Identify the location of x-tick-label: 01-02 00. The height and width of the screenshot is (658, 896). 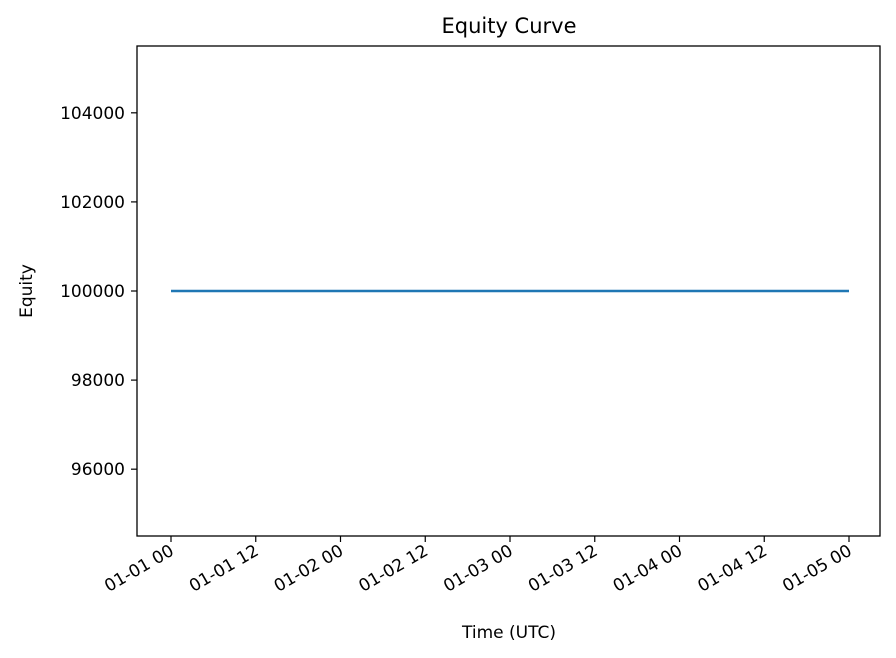
(309, 569).